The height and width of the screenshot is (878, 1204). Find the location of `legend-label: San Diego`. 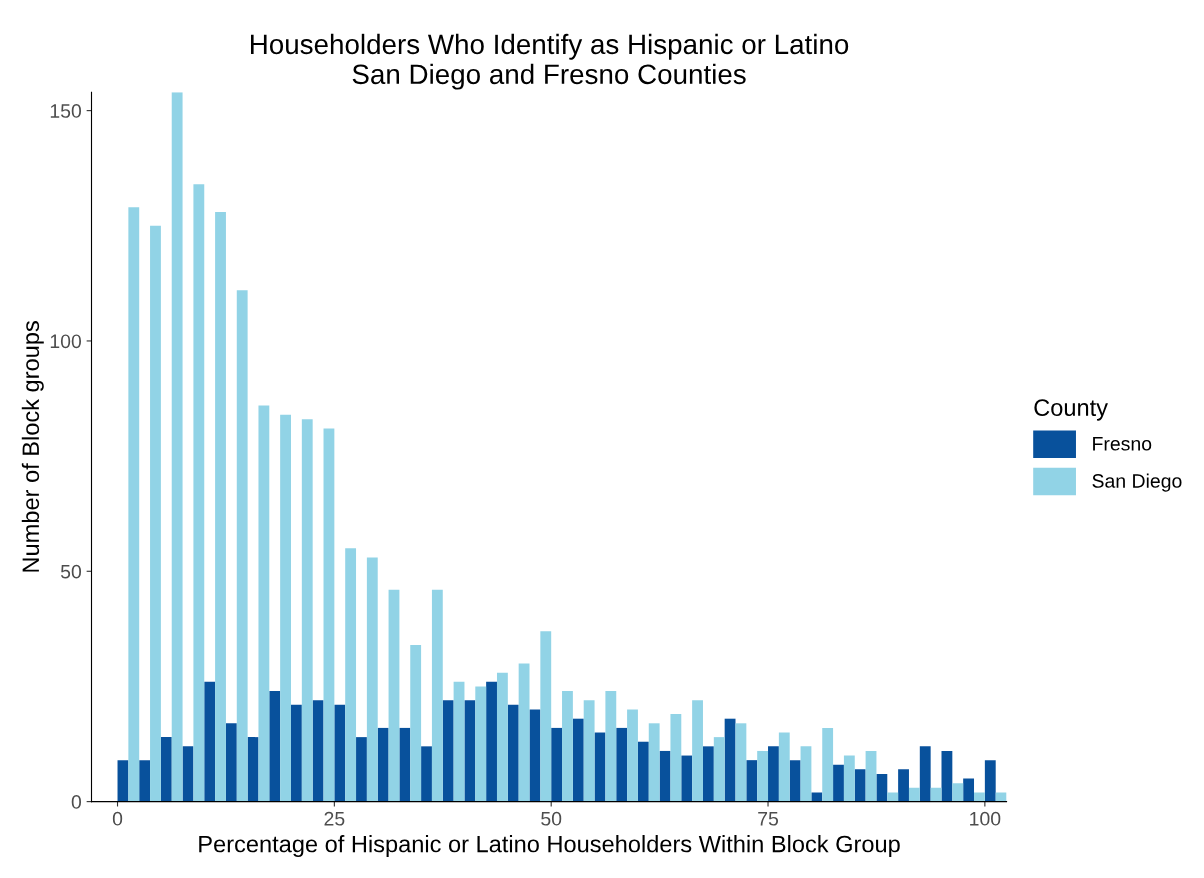

legend-label: San Diego is located at coordinates (1137, 482).